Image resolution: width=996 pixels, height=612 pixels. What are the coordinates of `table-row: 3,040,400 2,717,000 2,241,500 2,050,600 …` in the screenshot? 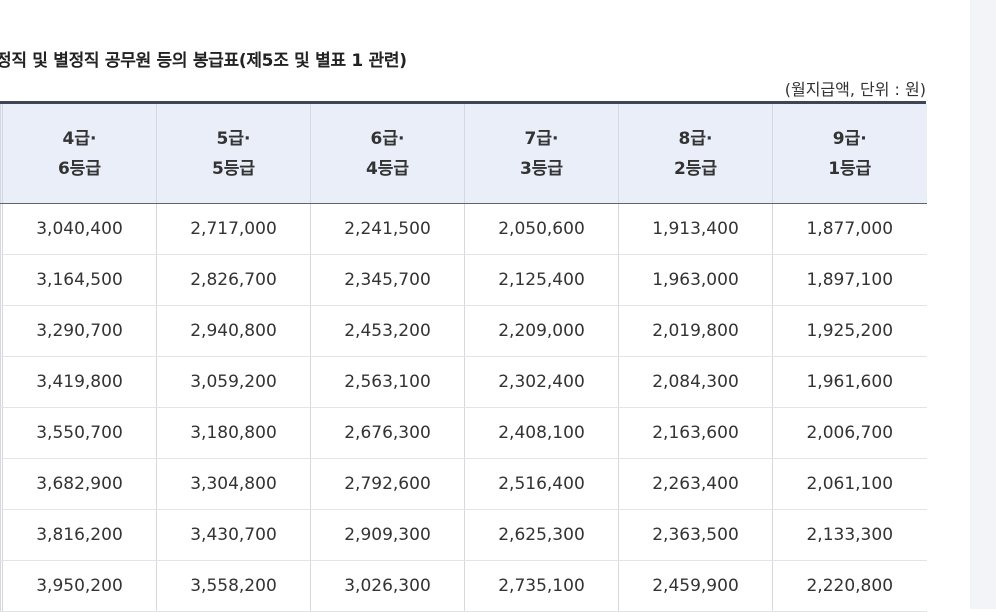 It's located at (463, 229).